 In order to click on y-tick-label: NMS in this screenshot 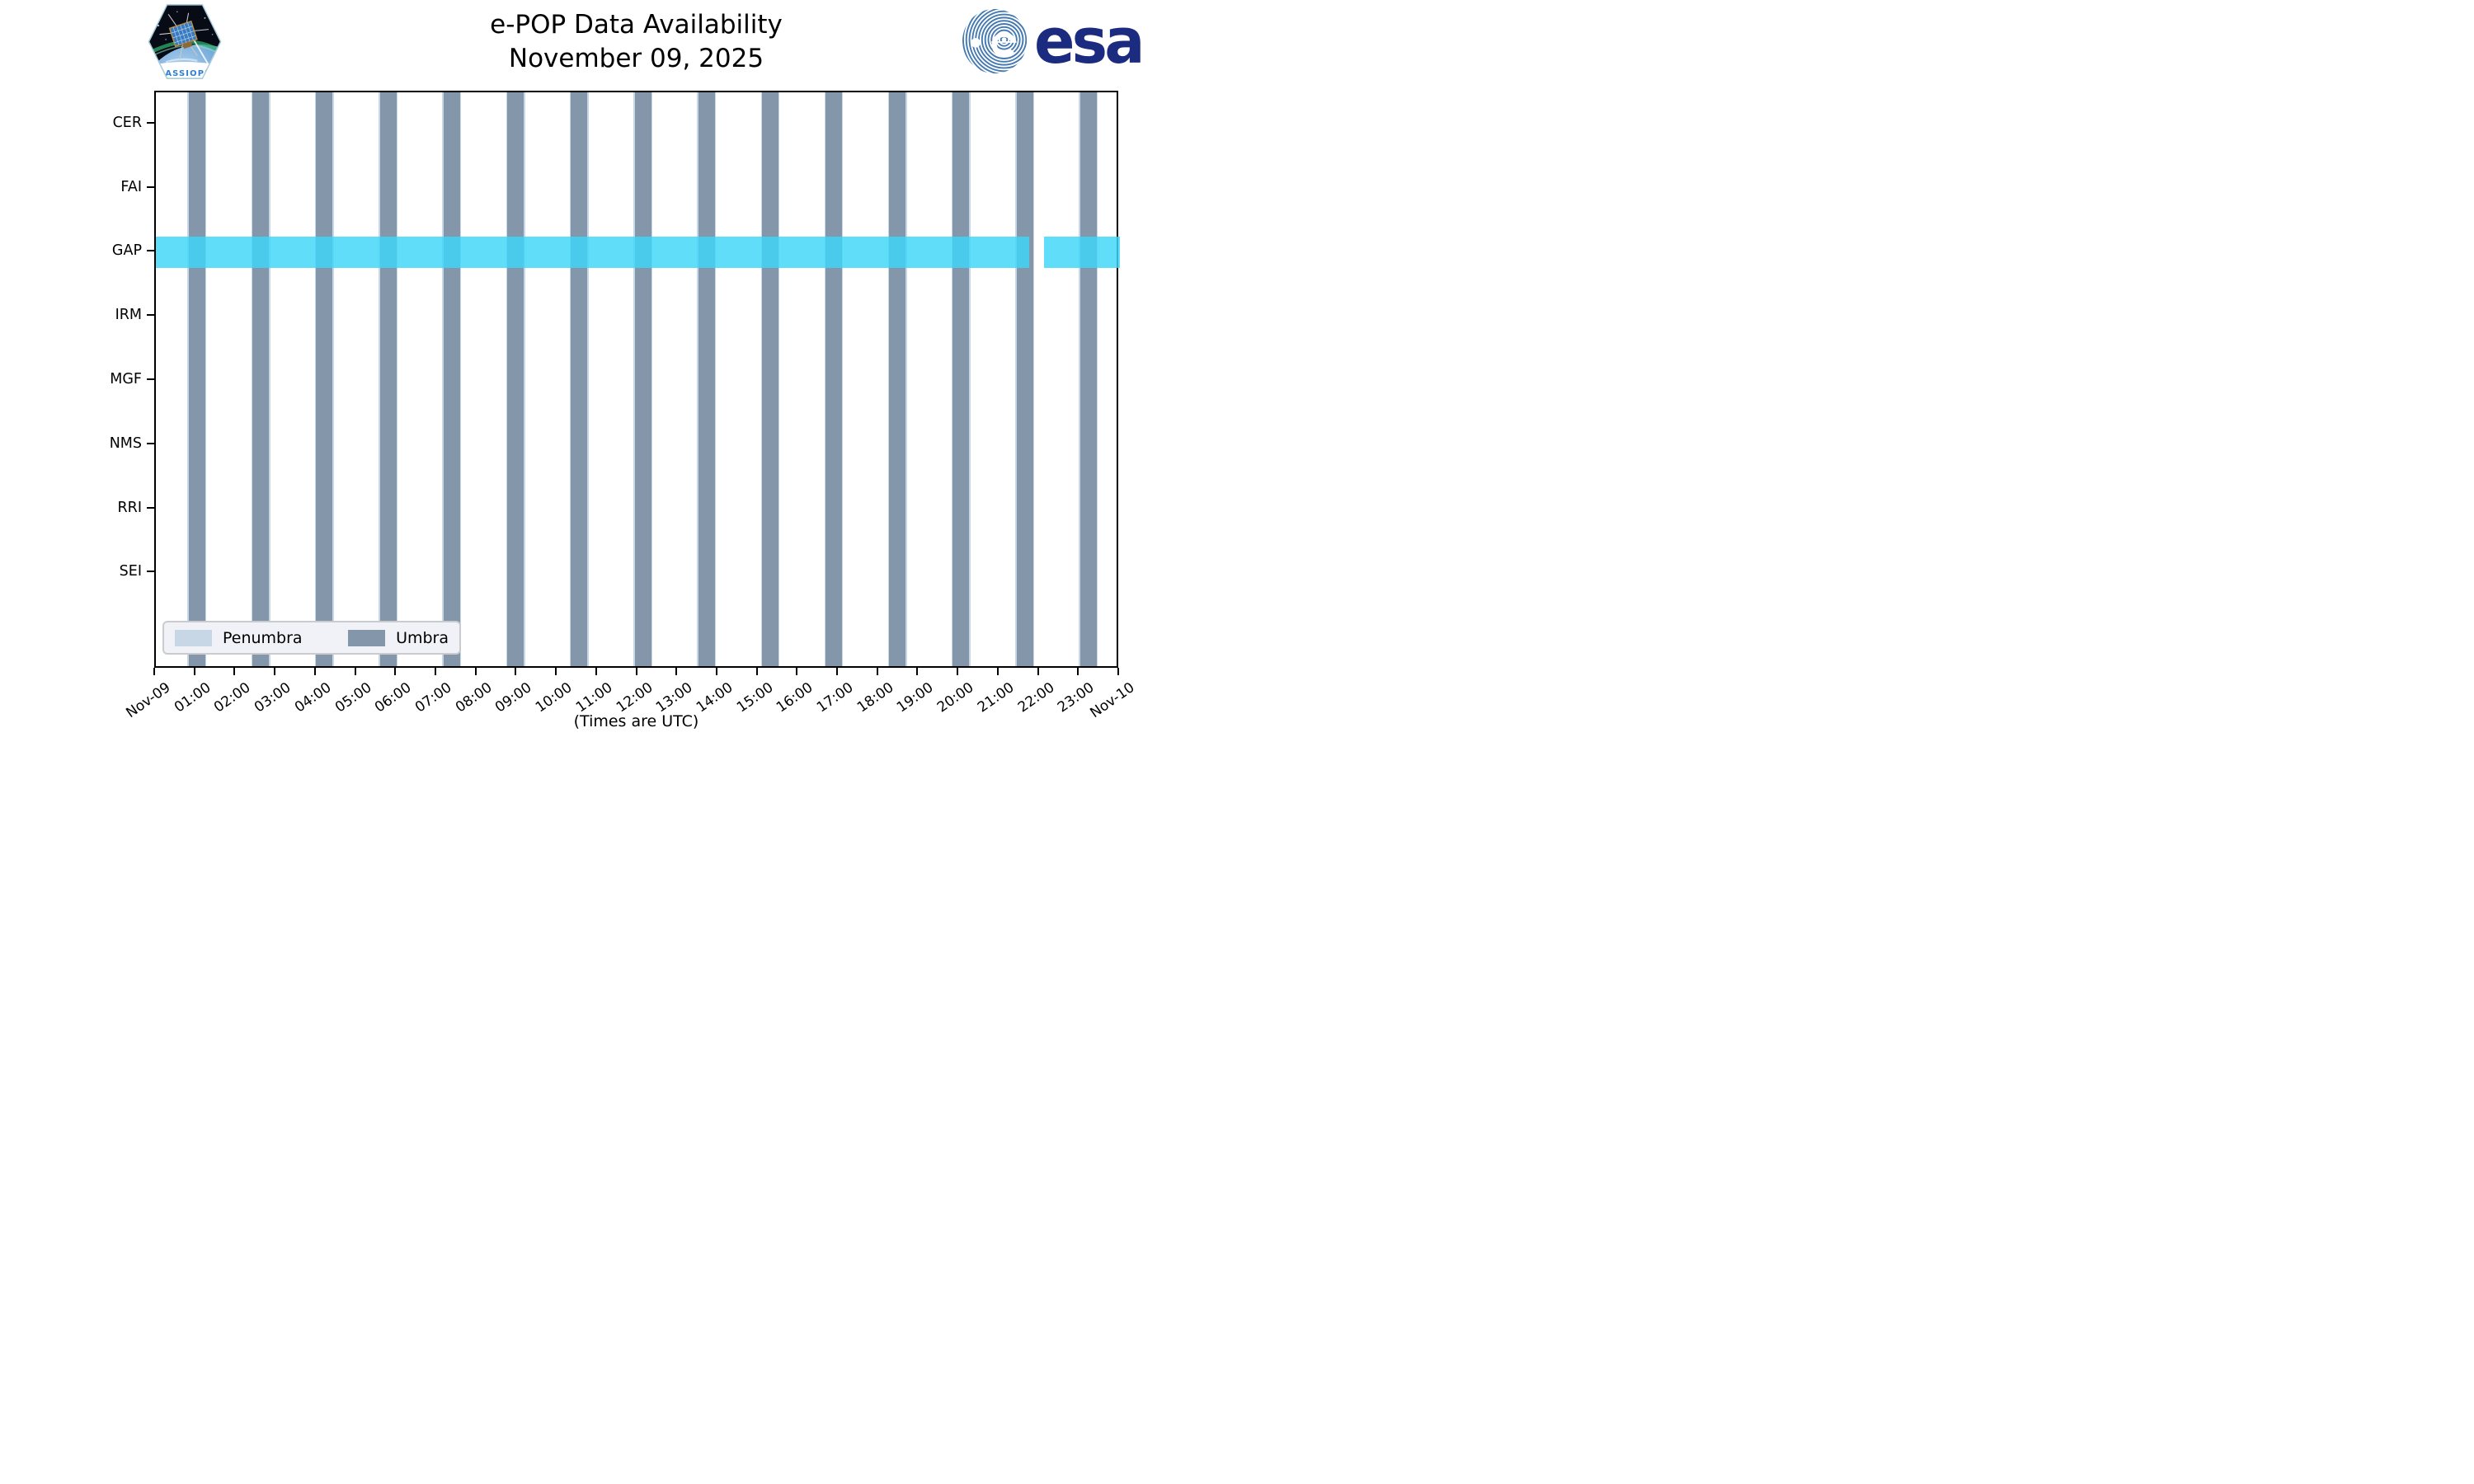, I will do `click(125, 443)`.